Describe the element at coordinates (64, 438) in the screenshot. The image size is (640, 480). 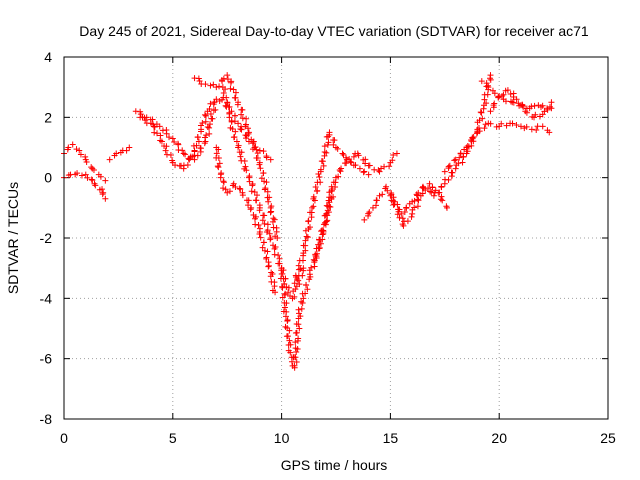
I see `x-tick-label: 0` at that location.